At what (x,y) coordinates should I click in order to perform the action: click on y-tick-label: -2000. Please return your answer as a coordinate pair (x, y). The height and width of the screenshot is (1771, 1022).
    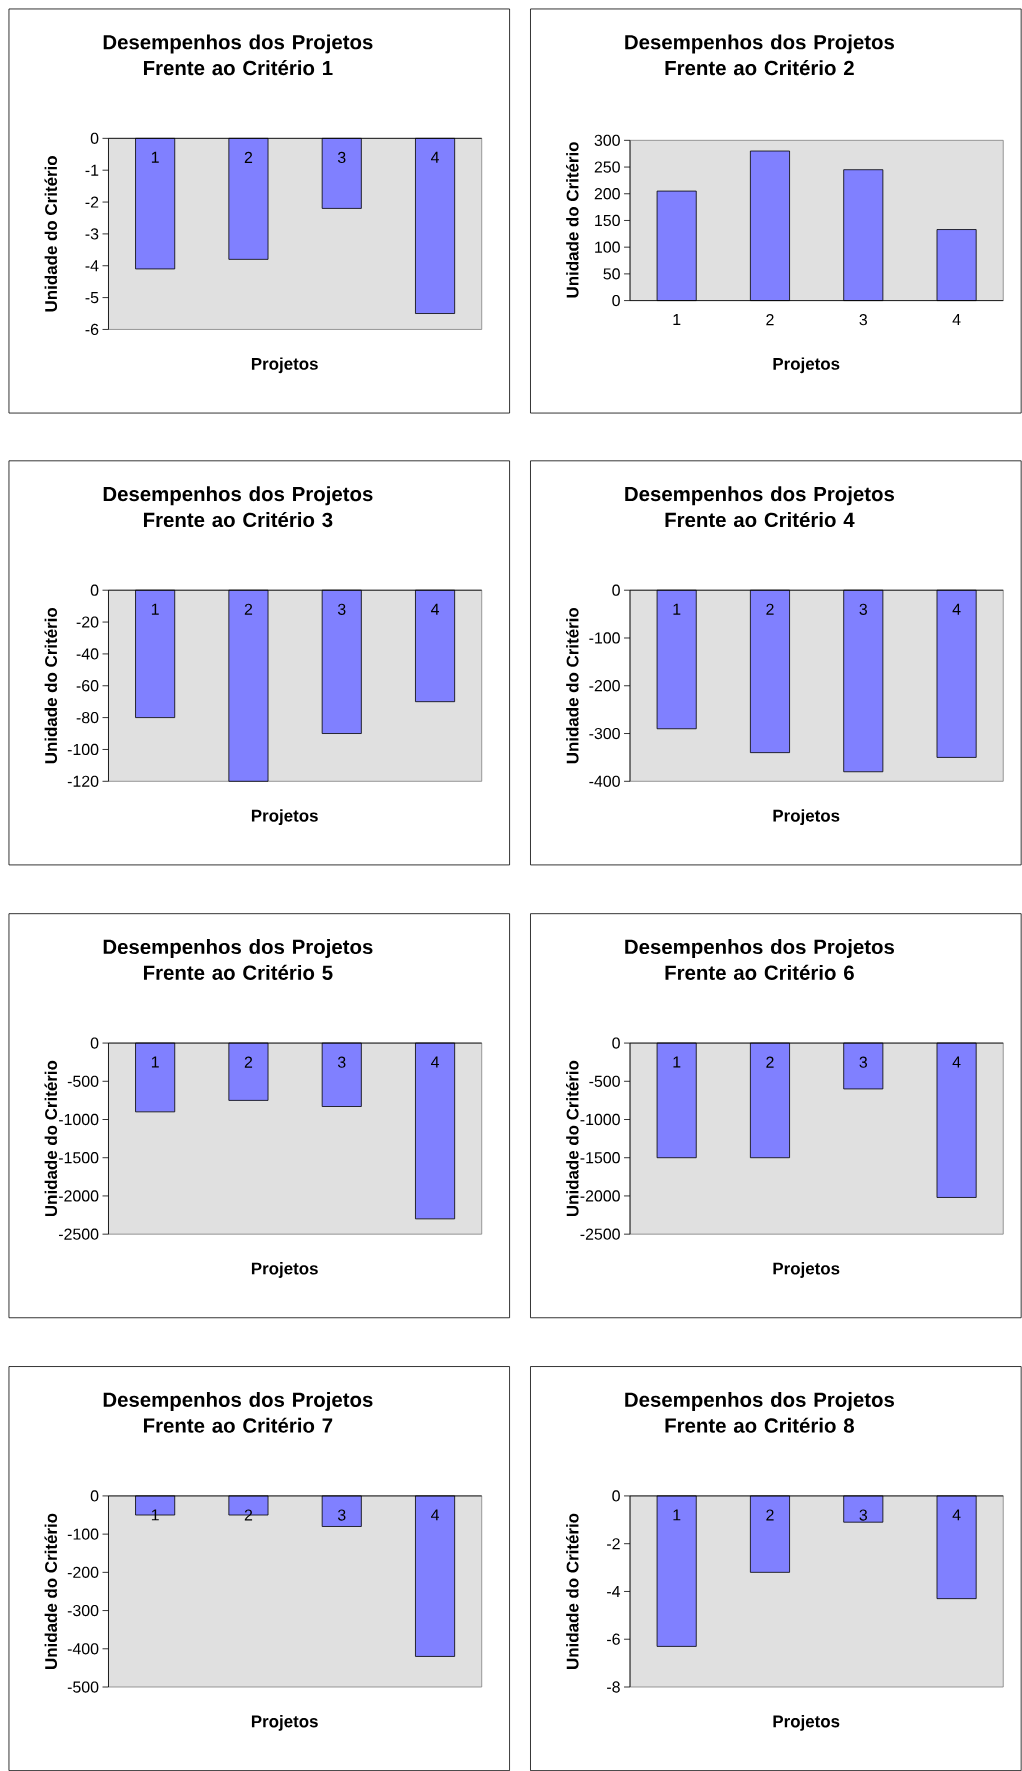
    Looking at the image, I should click on (78, 1196).